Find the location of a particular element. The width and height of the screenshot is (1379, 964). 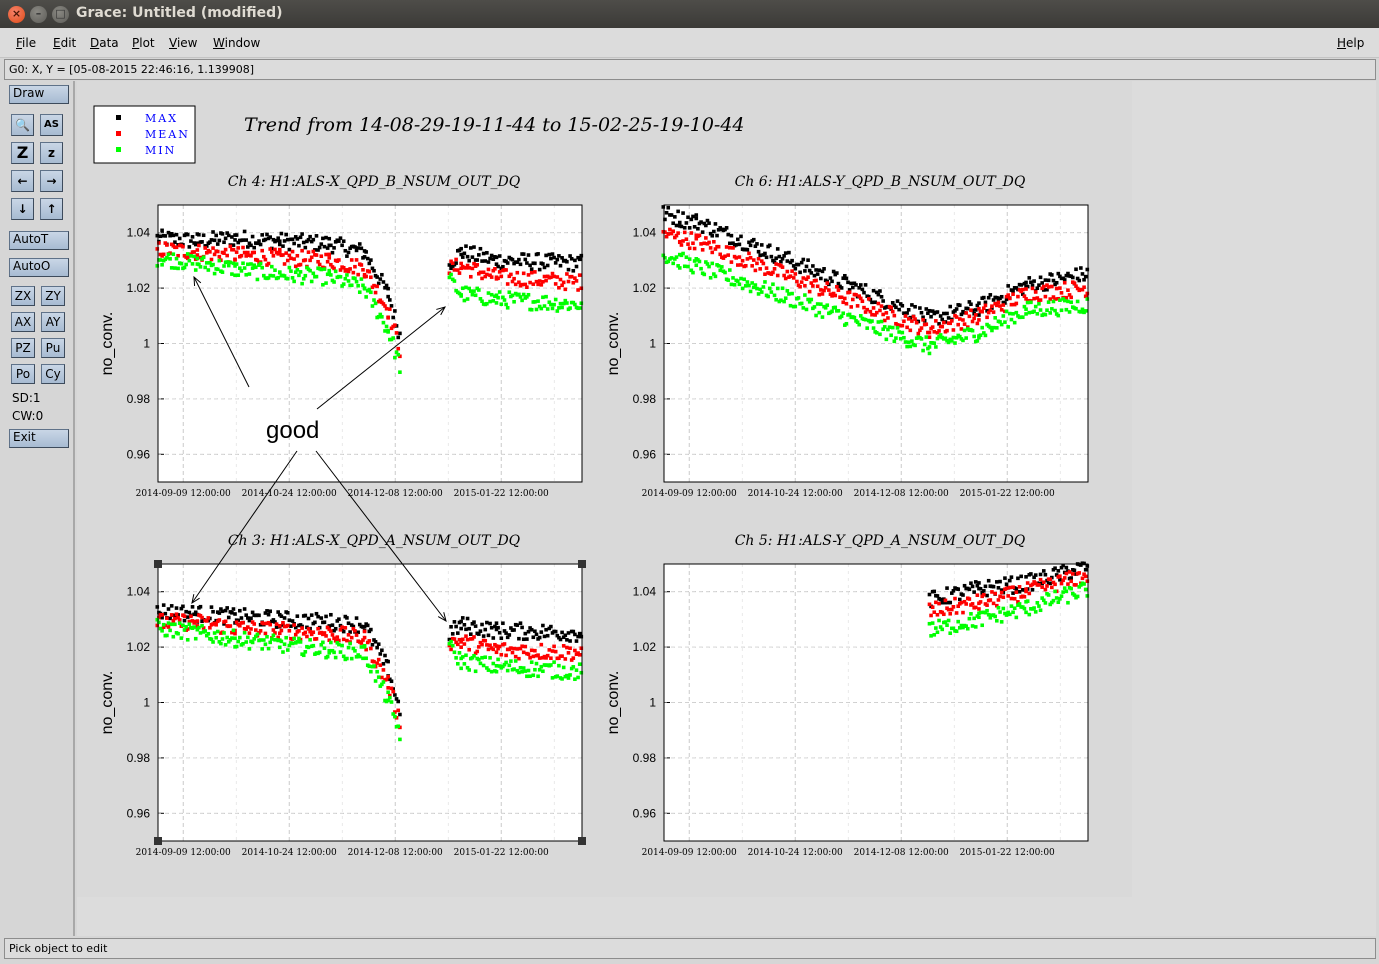

zoom-z-small-icon: z is located at coordinates (51, 153).